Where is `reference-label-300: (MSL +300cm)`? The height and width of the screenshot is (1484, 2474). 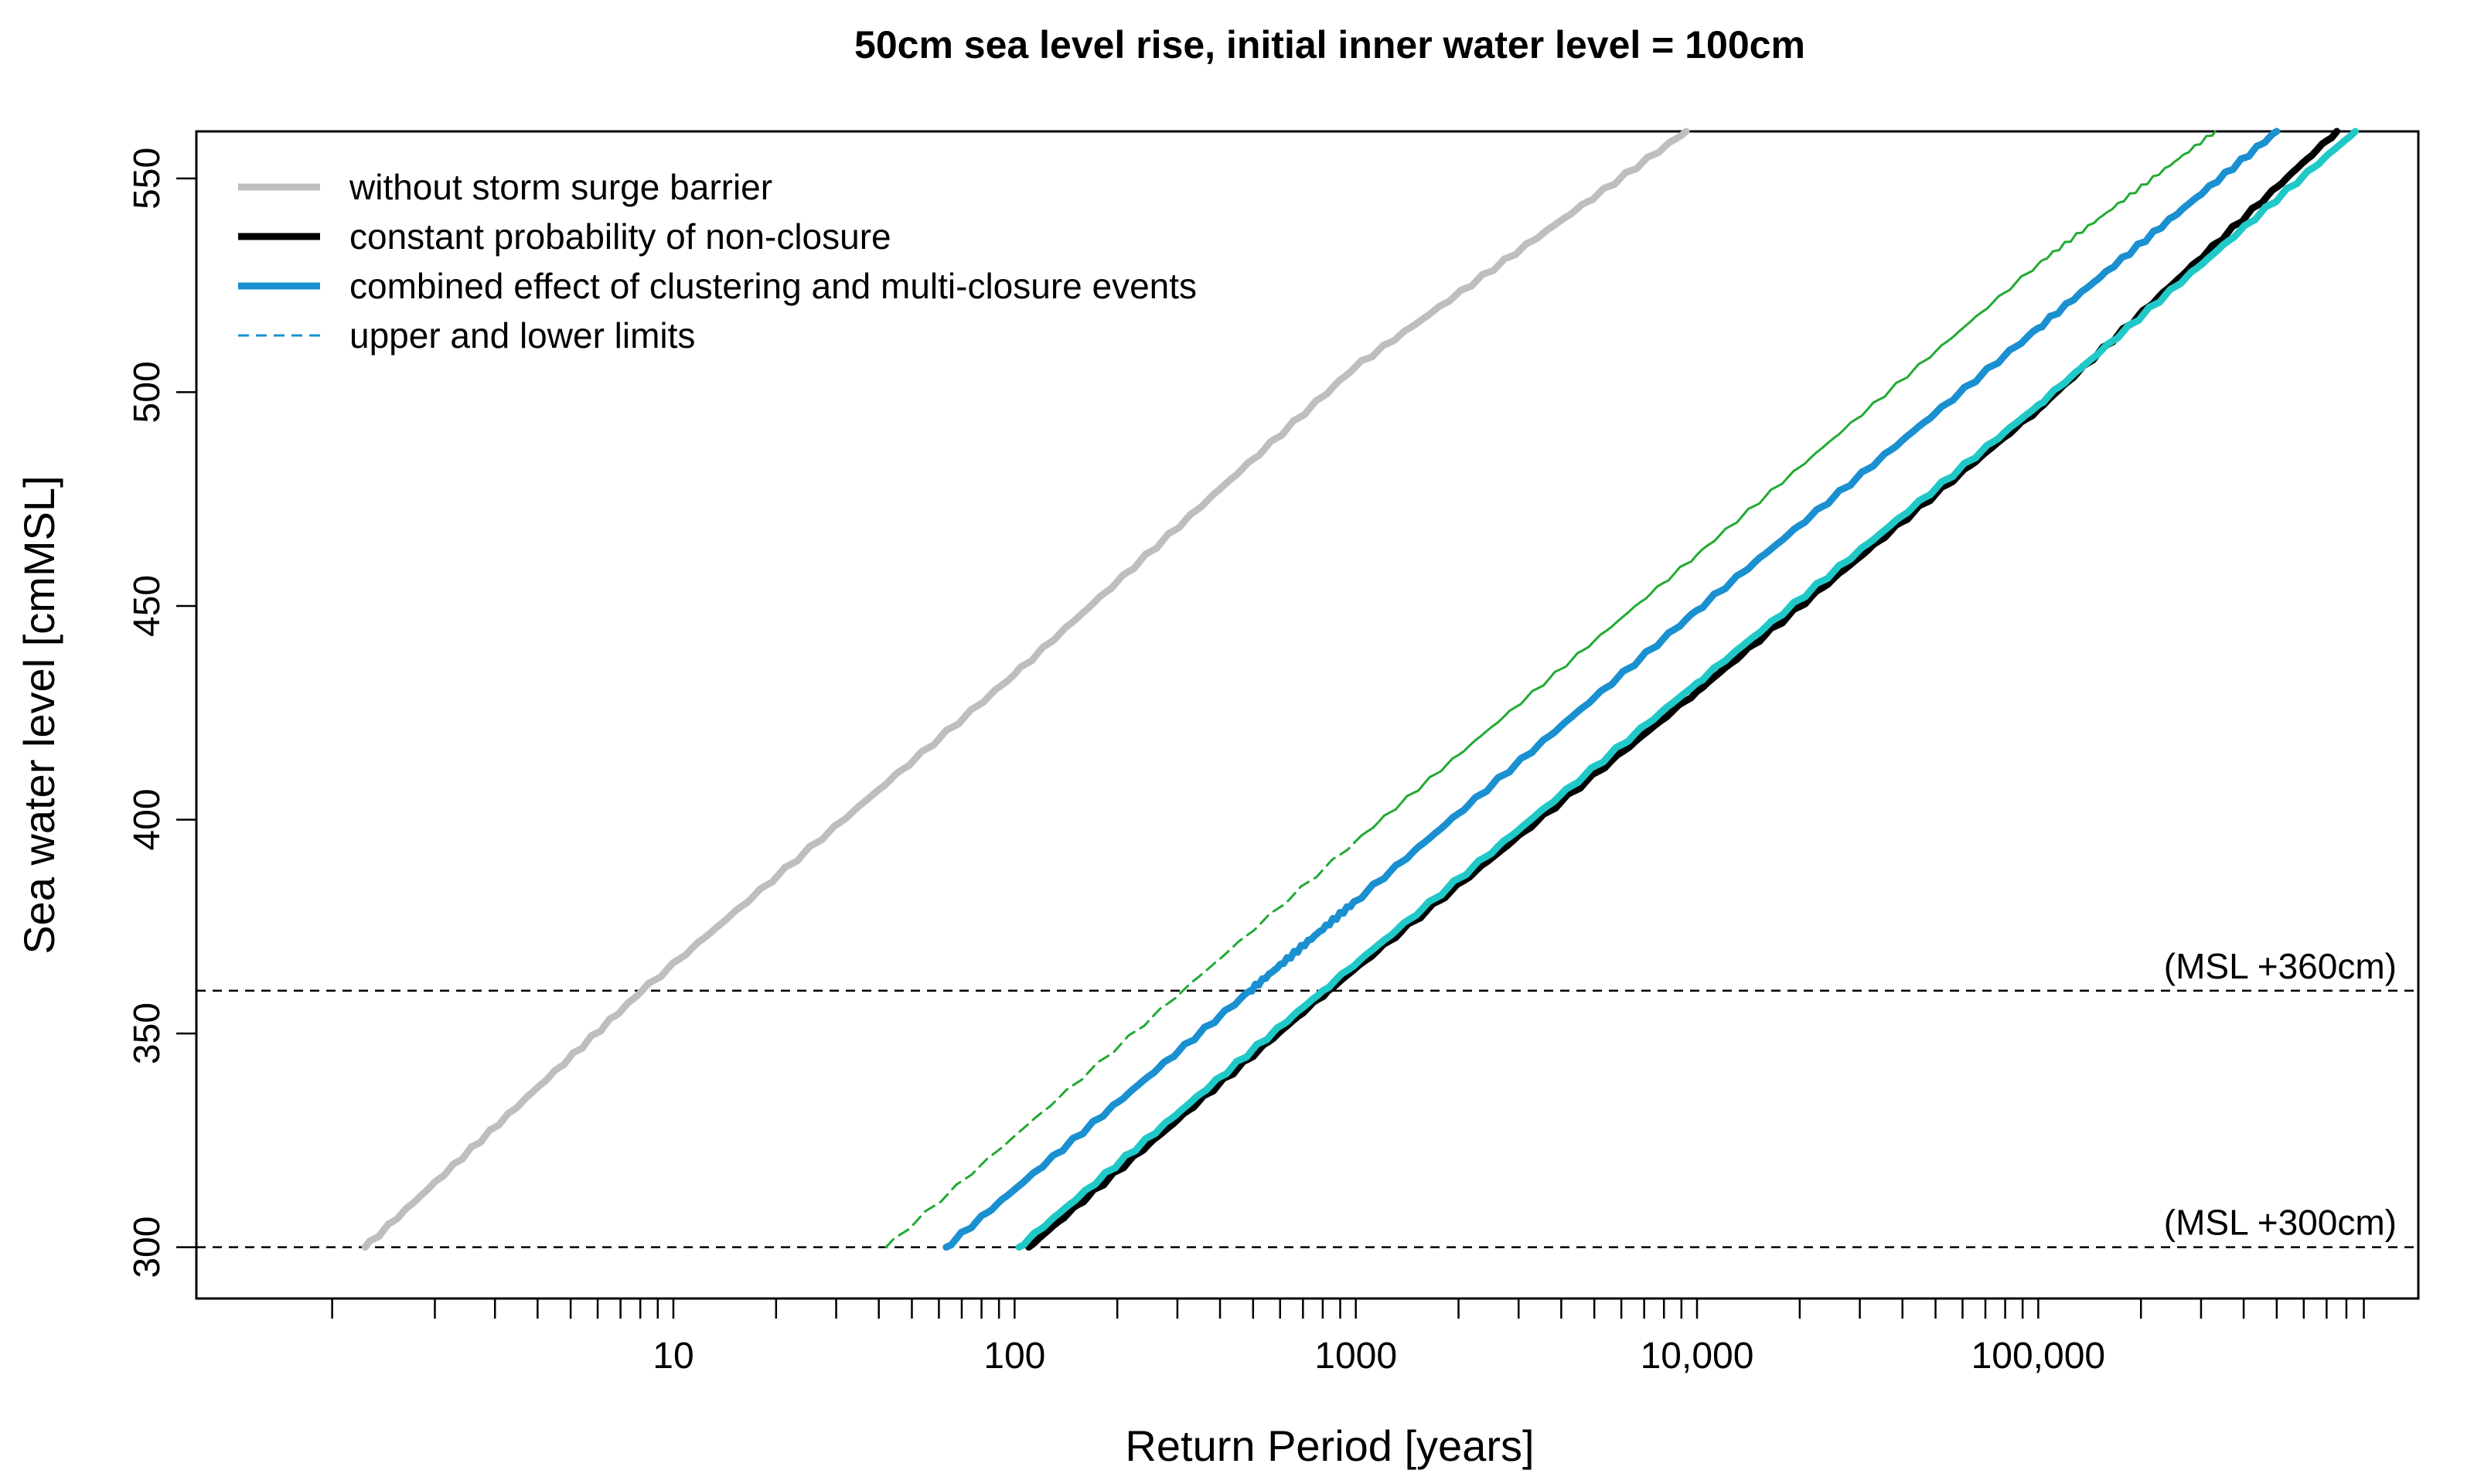
reference-label-300: (MSL +300cm) is located at coordinates (2280, 1223).